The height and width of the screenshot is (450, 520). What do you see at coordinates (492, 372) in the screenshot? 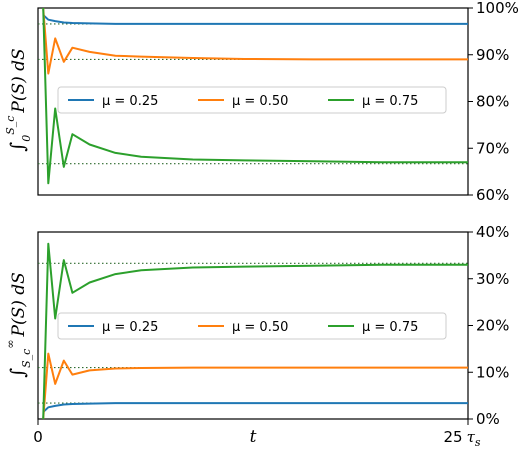
I see `bottom-y-tick-label: 10%` at bounding box center [492, 372].